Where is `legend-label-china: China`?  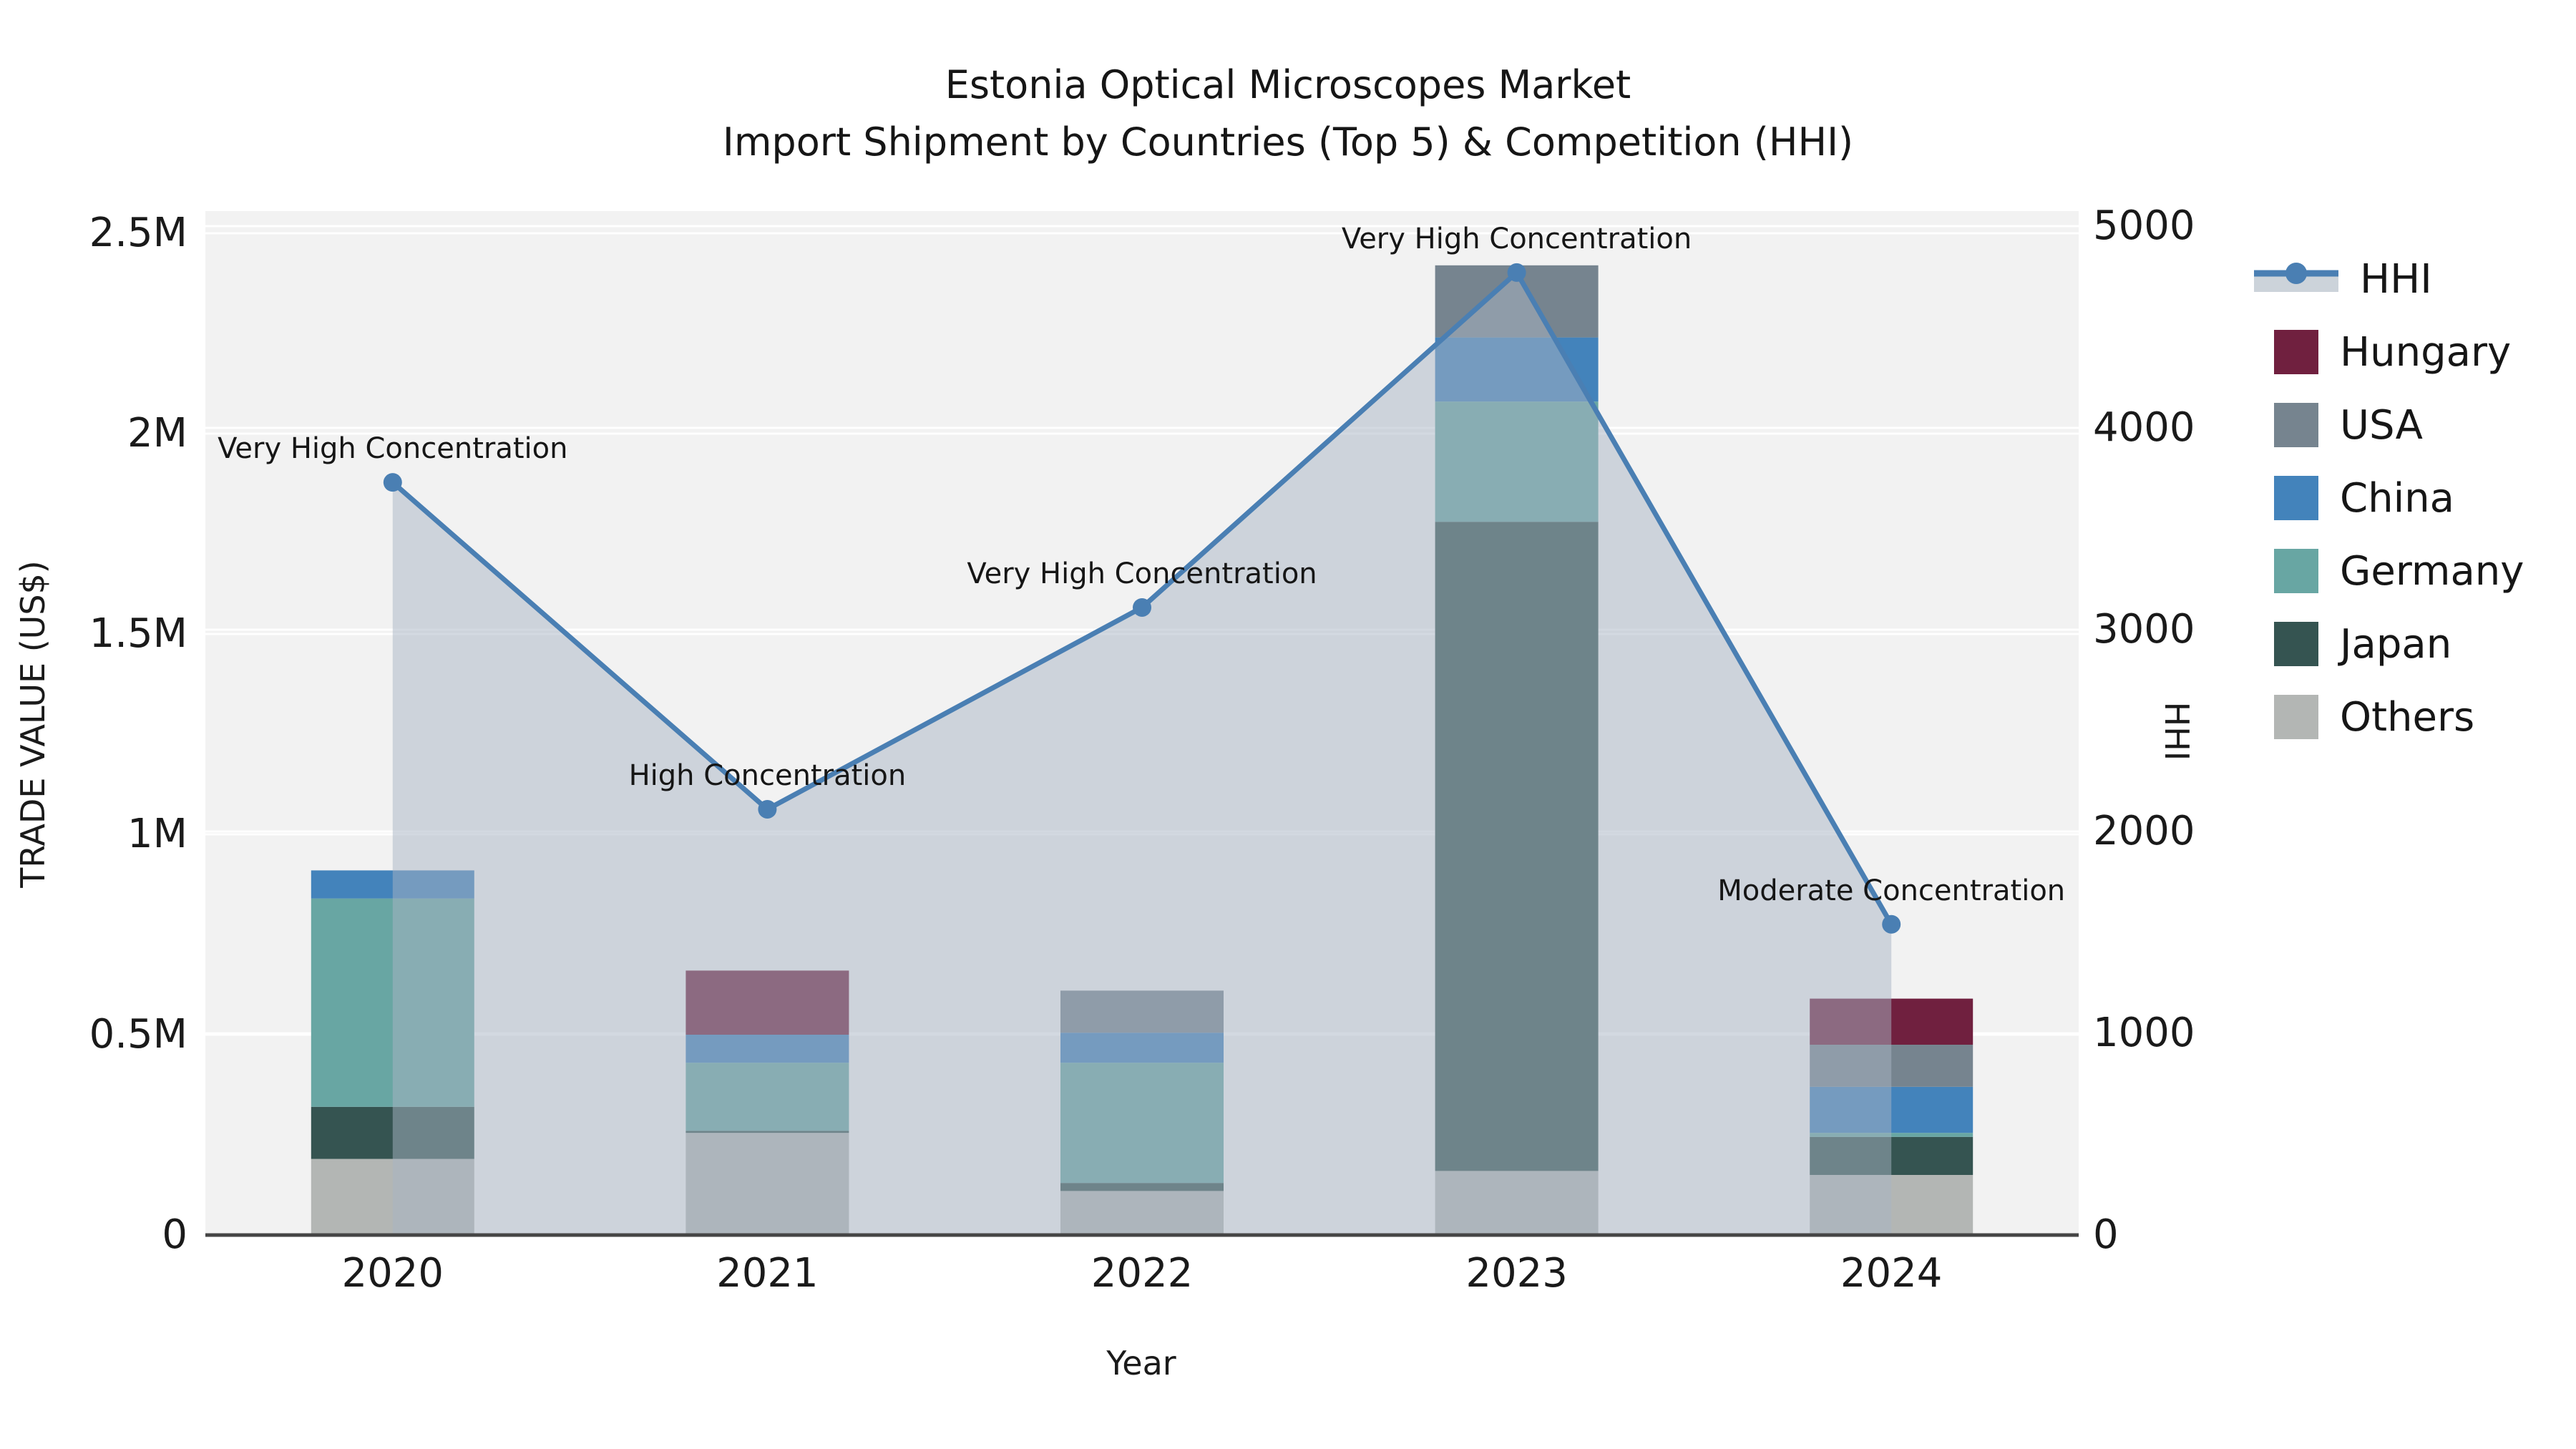 legend-label-china: China is located at coordinates (2397, 498).